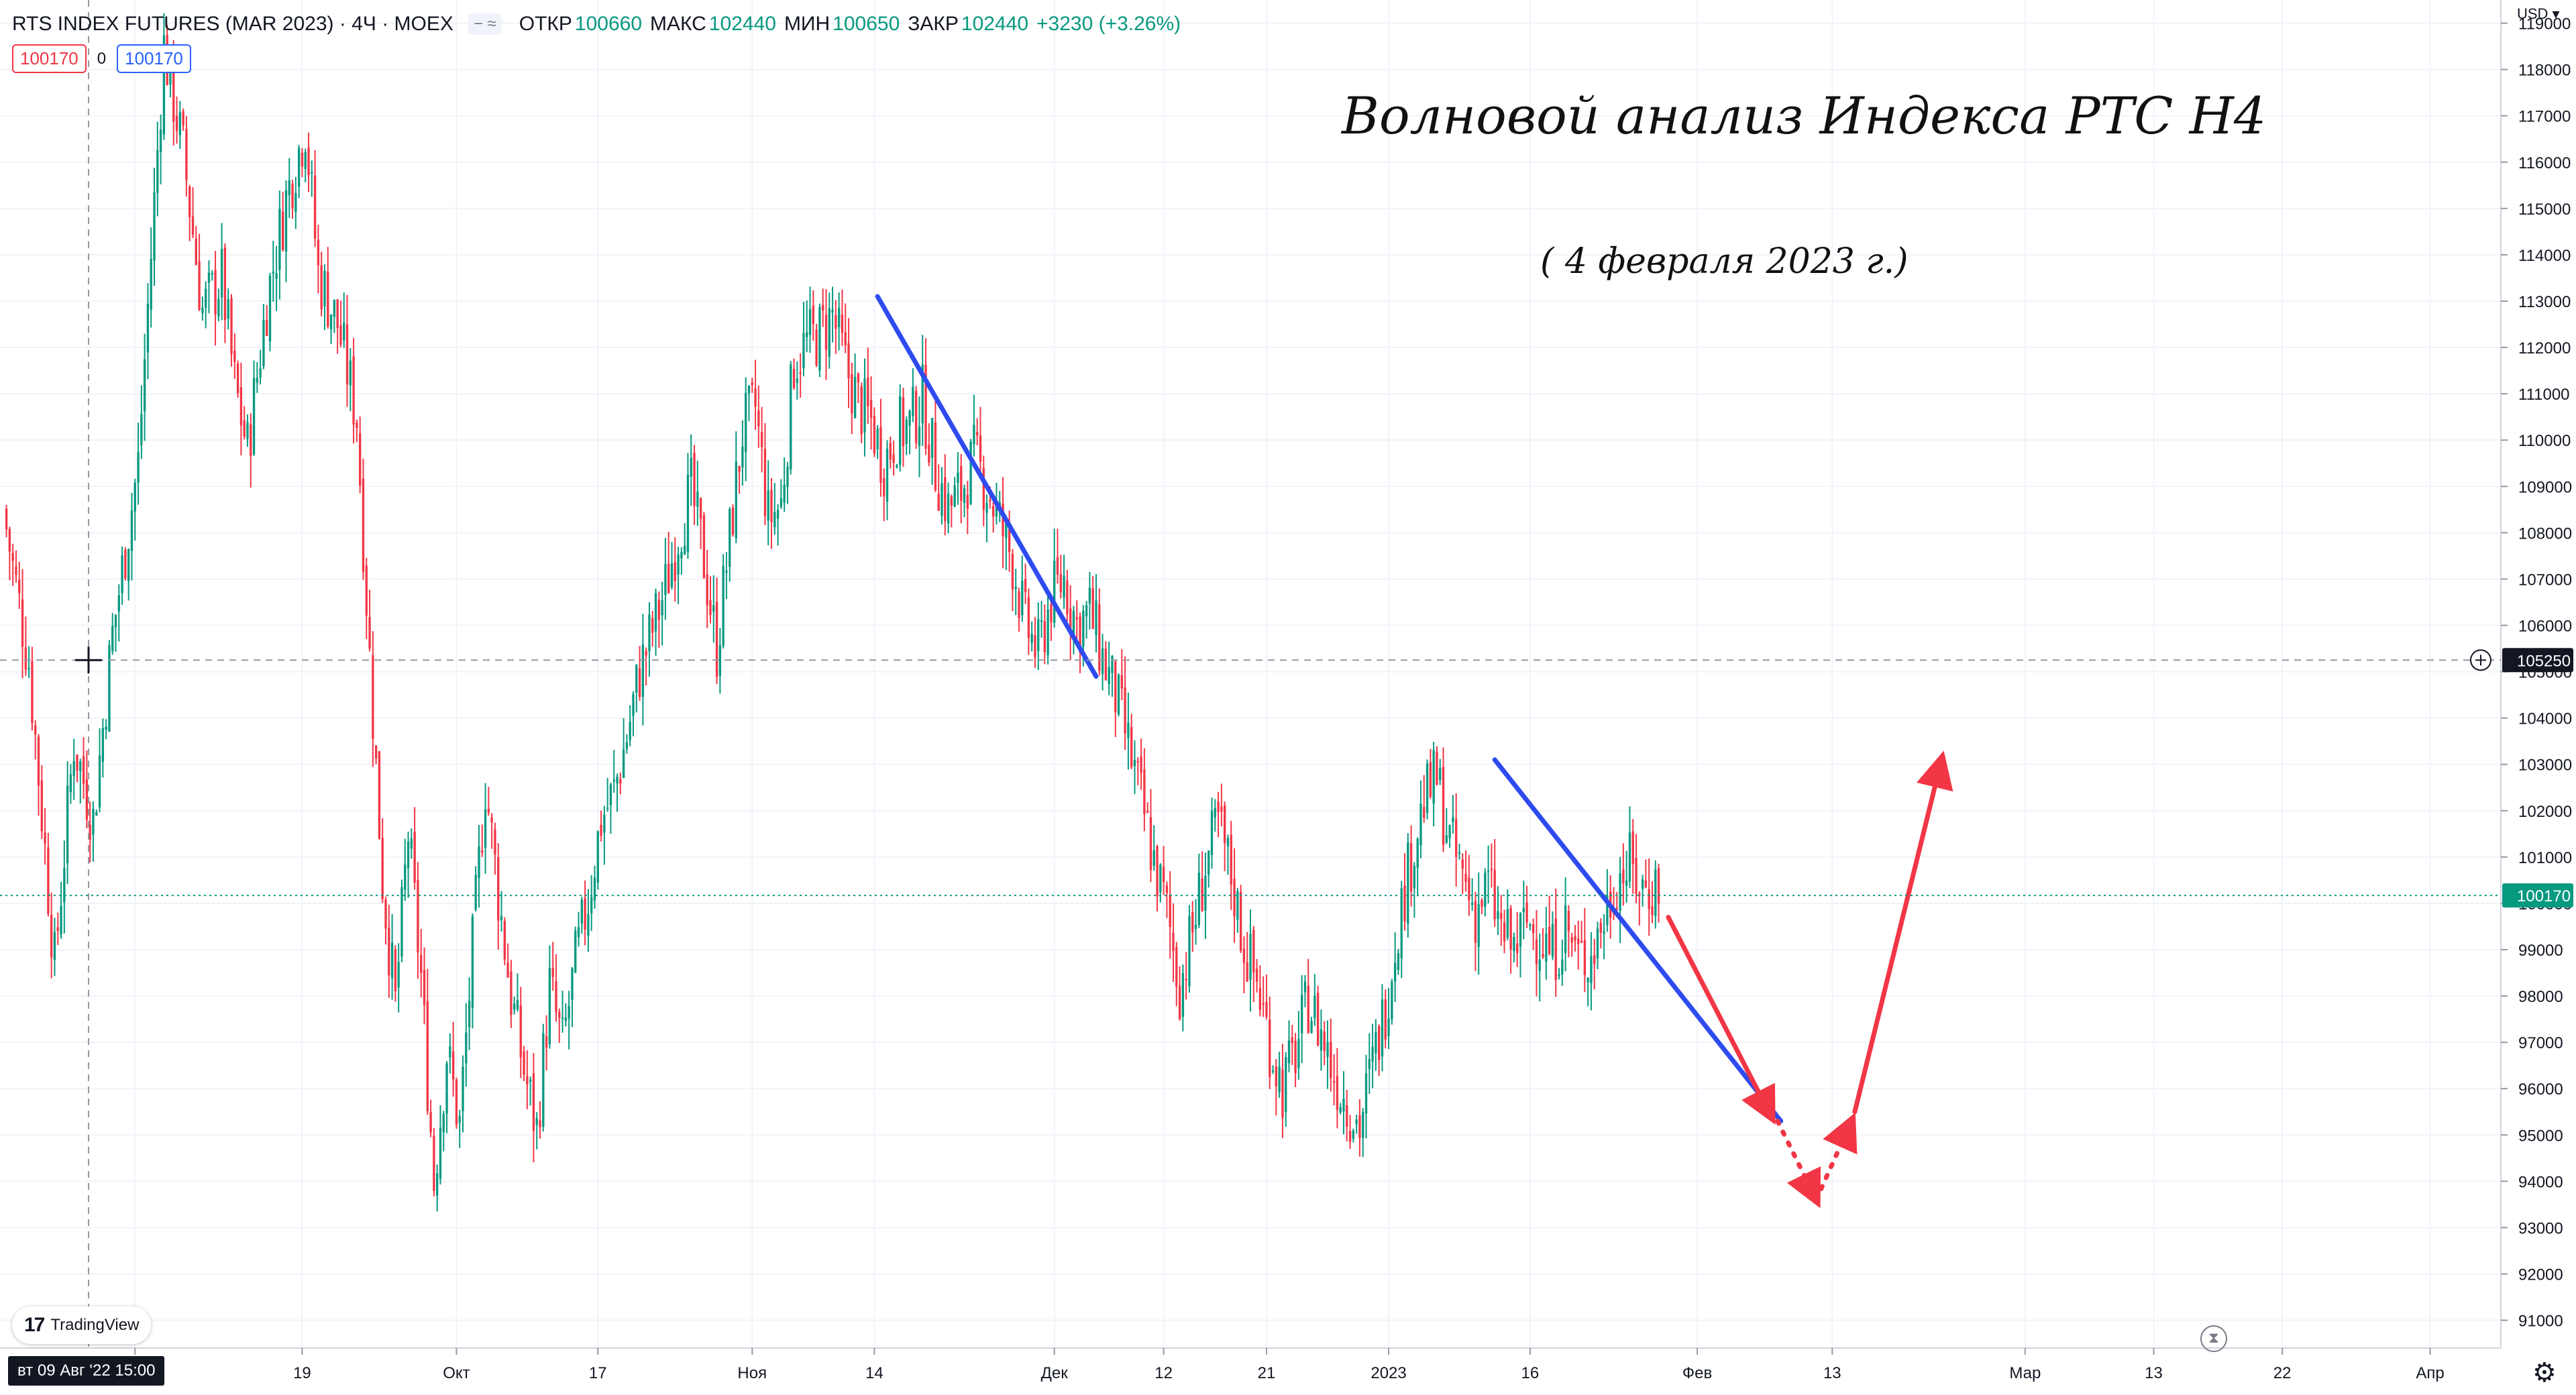 Image resolution: width=2576 pixels, height=1395 pixels. I want to click on analysis-title: Волновой анализ Индекса РТС Н4, so click(1804, 116).